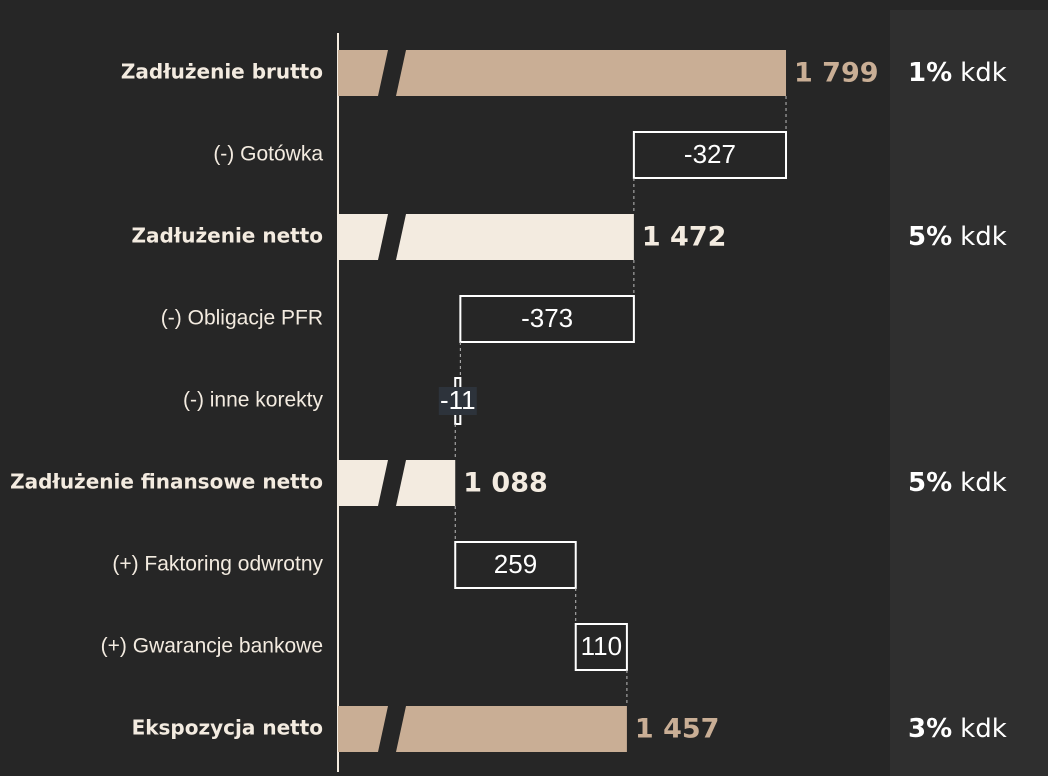 The height and width of the screenshot is (776, 1048). Describe the element at coordinates (969, 393) in the screenshot. I see `side-panel` at that location.